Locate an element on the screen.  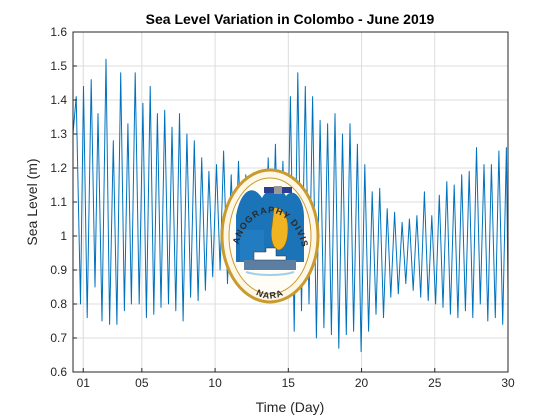
seal-bottom-text: NARA is located at coordinates (270, 293).